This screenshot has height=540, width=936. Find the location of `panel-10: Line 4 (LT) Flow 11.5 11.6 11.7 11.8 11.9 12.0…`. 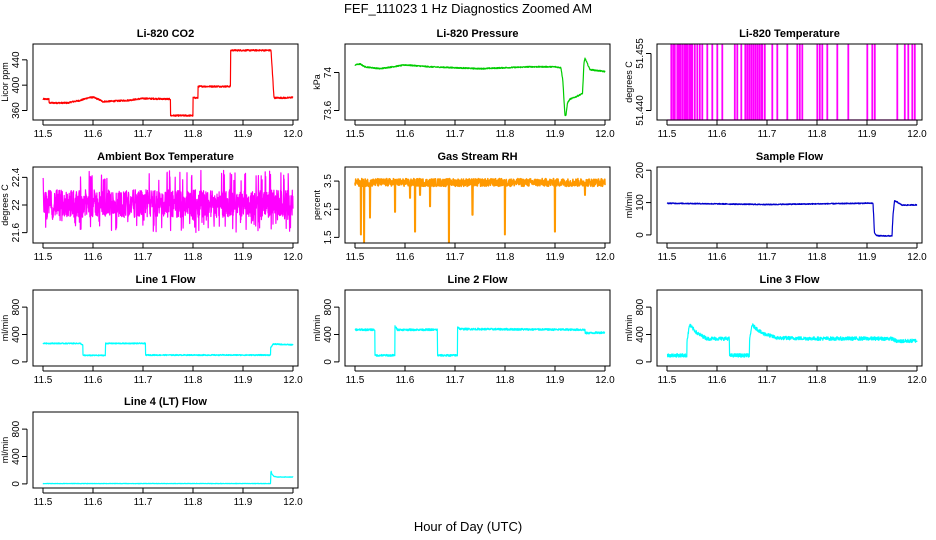

panel-10: Line 4 (LT) Flow 11.5 11.6 11.7 11.8 11.9 12.0… is located at coordinates (151, 452).